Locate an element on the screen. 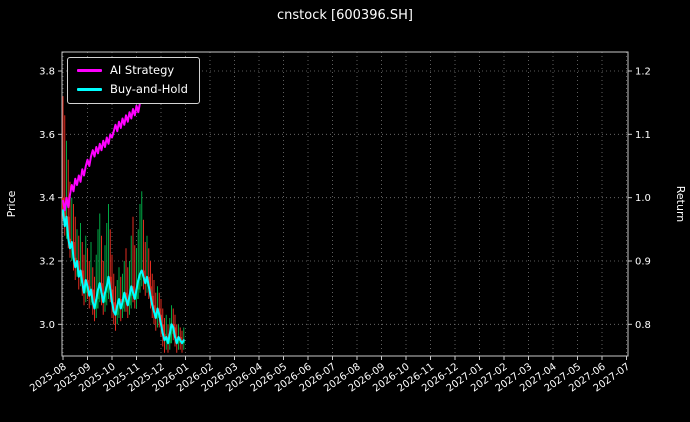  y-left-tick-label: 3.8 is located at coordinates (47, 72).